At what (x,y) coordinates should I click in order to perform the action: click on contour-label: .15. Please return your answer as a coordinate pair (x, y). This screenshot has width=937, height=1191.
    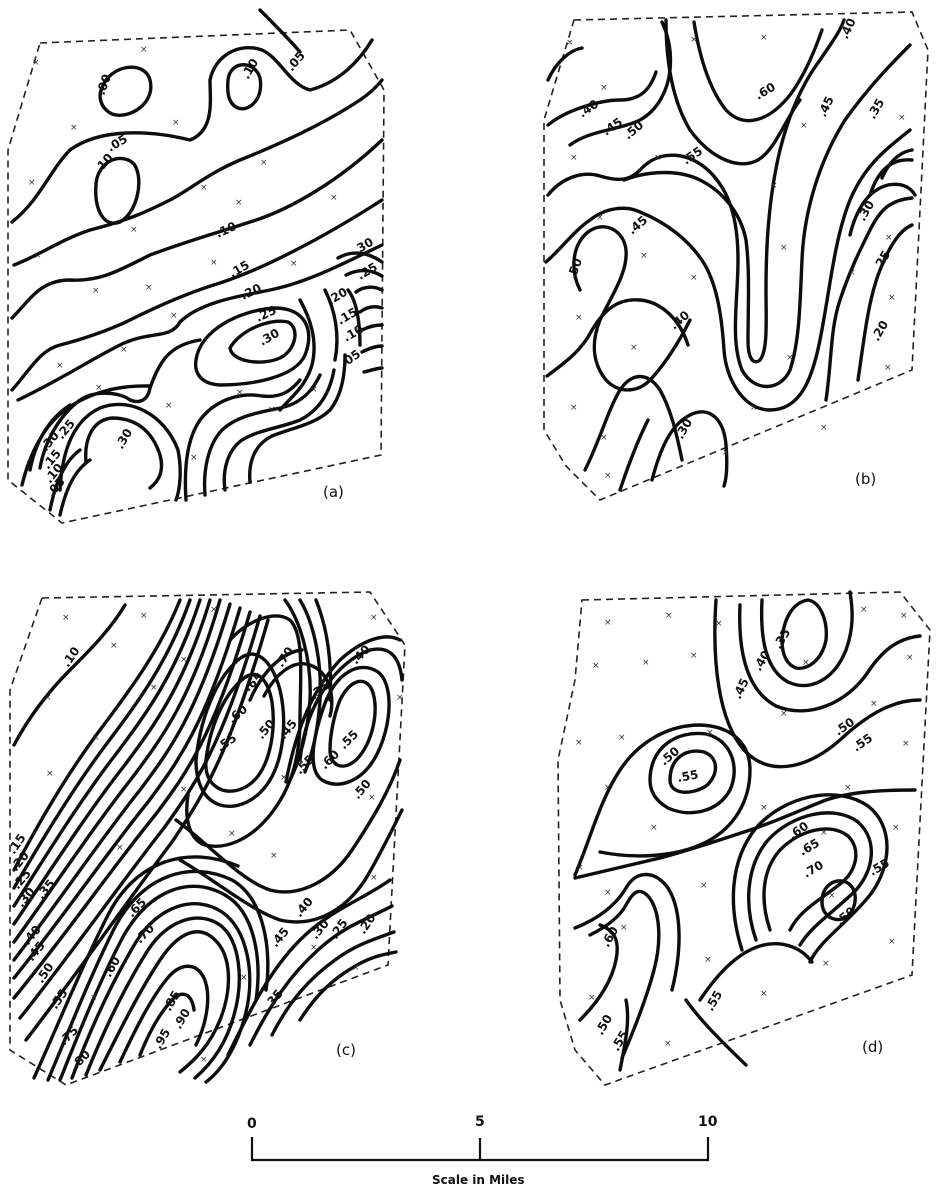
    Looking at the image, I should click on (239, 269).